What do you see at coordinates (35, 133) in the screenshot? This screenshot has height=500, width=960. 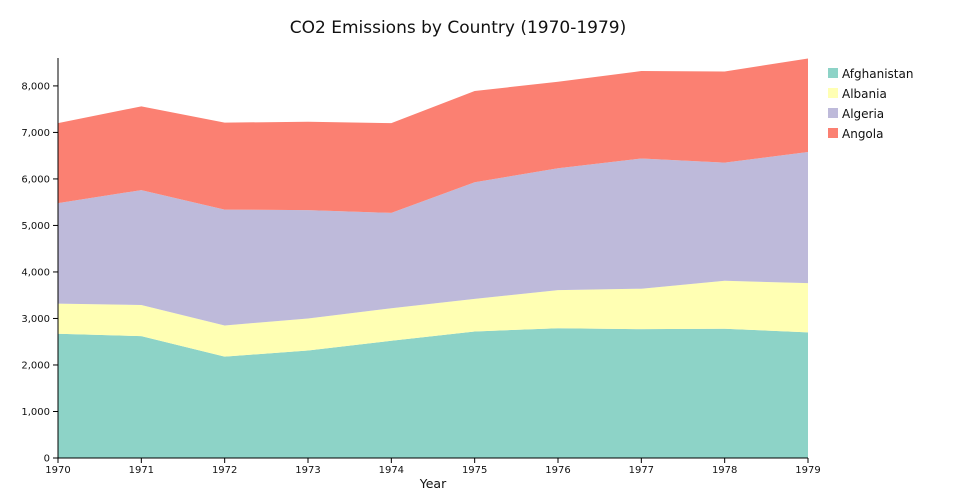 I see `y-tick-label: 7,000` at bounding box center [35, 133].